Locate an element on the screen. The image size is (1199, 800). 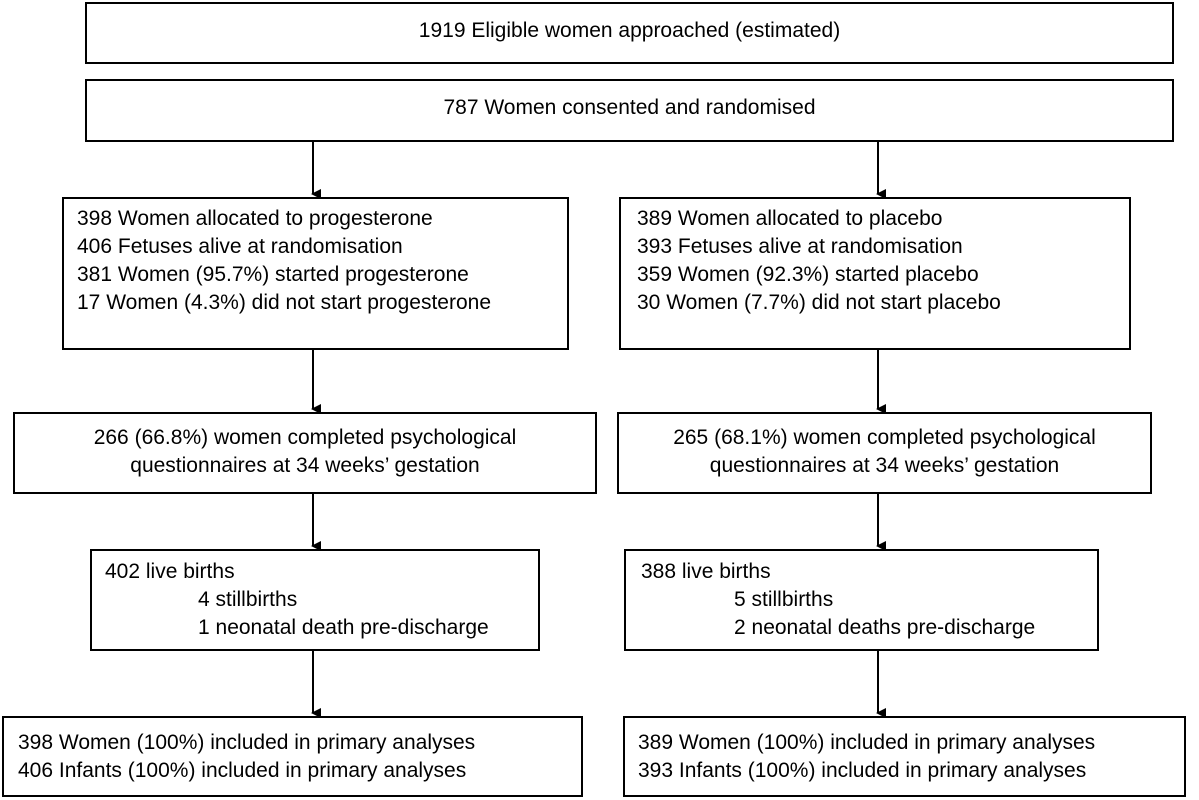
consented-randomised-text: 787 Women consented and randomised is located at coordinates (629, 107).